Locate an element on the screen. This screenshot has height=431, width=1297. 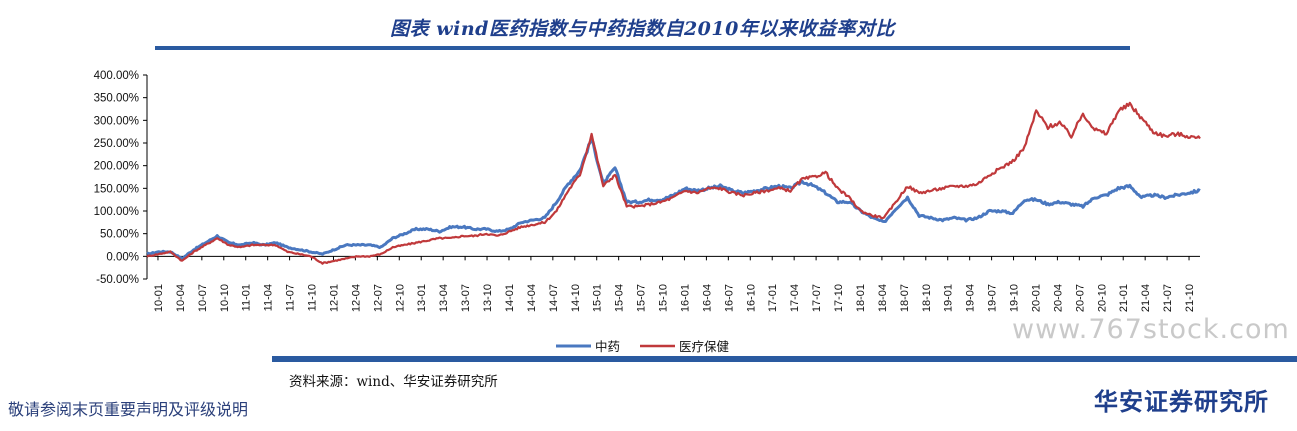
x-tick-label: 13-04 is located at coordinates (444, 298).